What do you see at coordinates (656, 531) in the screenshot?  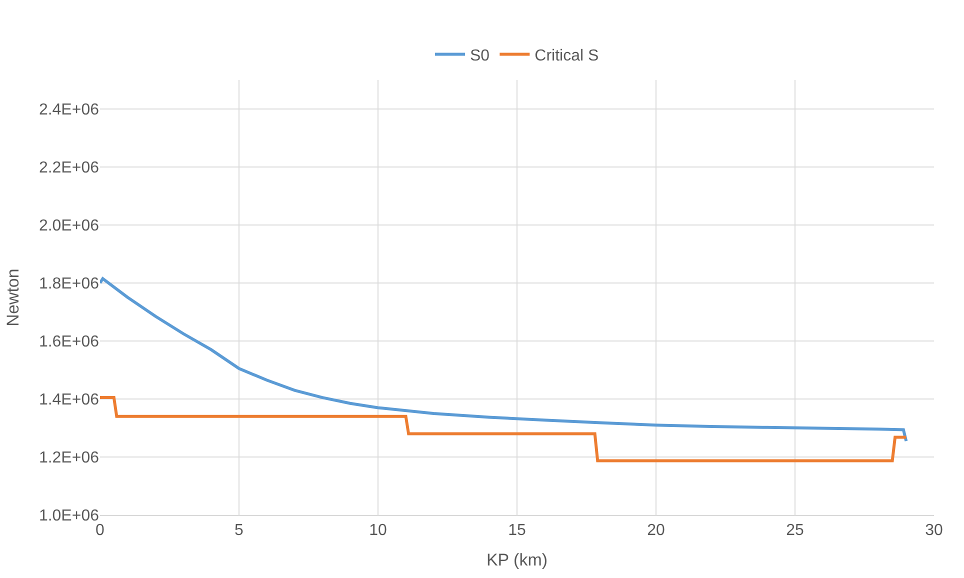 I see `x-tick-label: 20` at bounding box center [656, 531].